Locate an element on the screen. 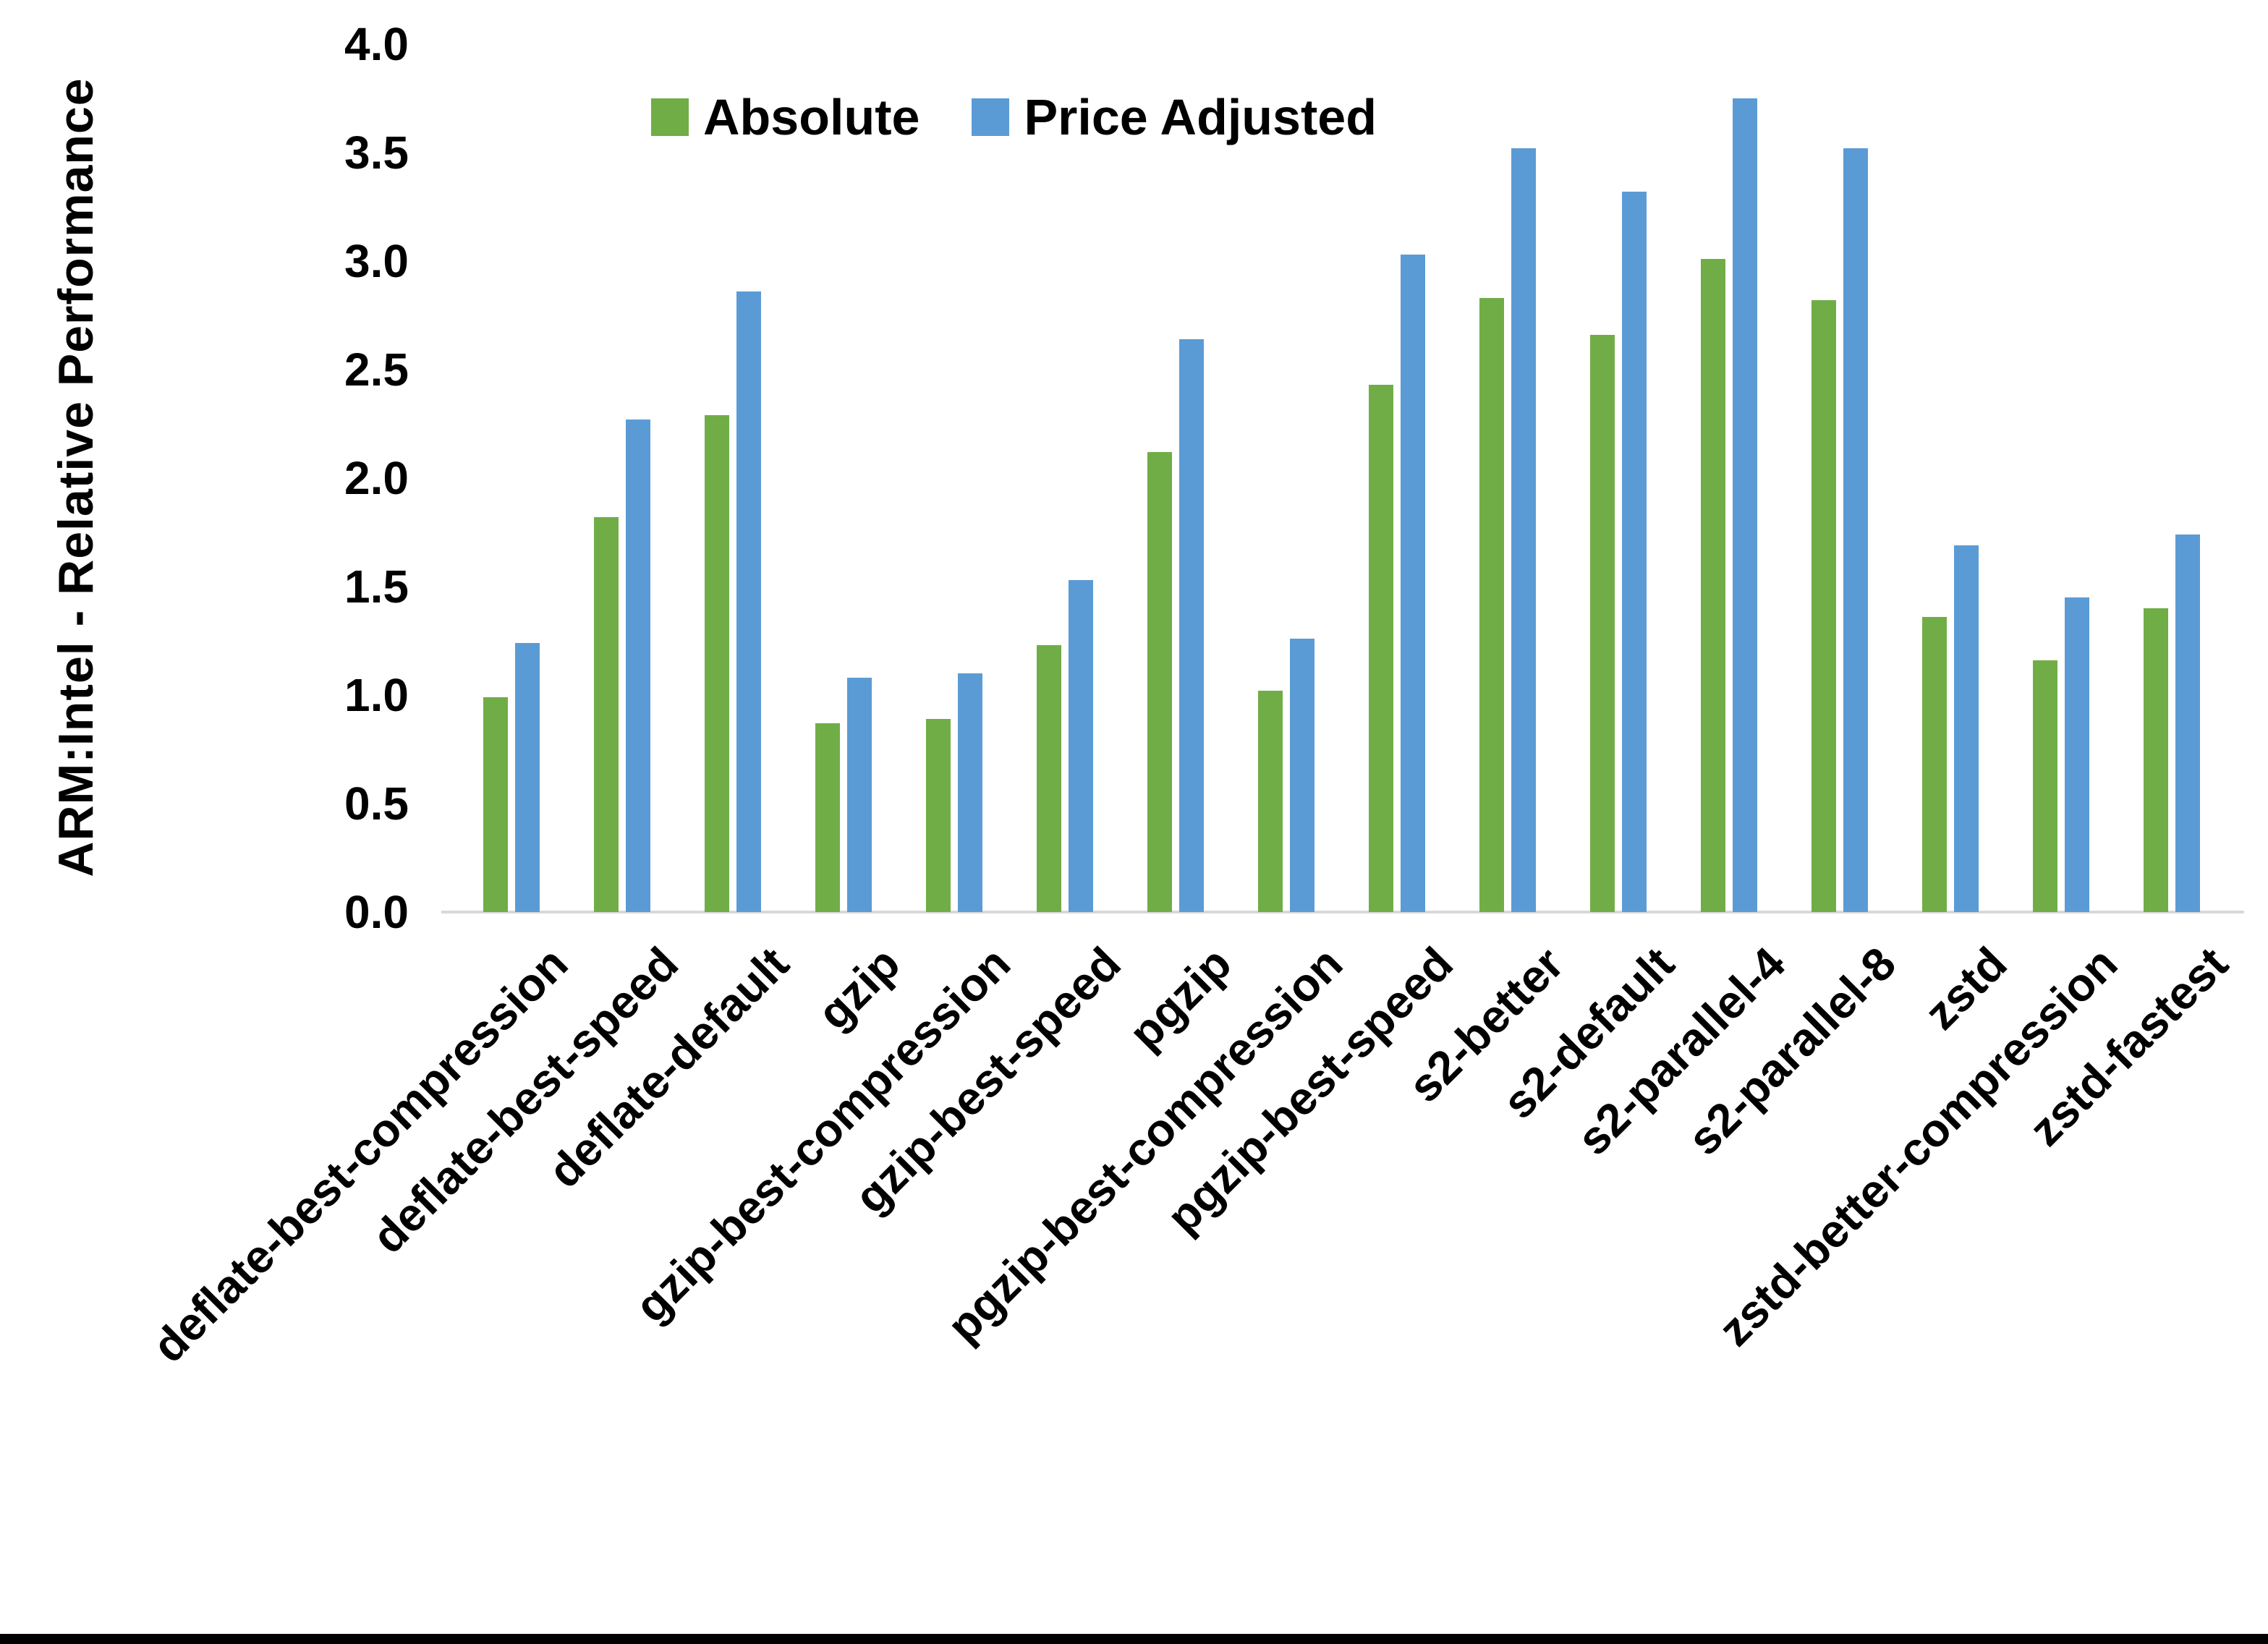  legend: Absolute Price Adjusted is located at coordinates (1014, 117).